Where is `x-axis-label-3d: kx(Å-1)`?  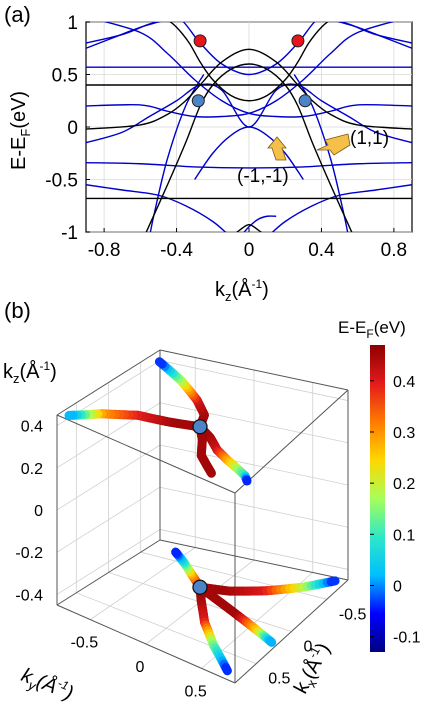
x-axis-label-3d: kx(Å-1) is located at coordinates (312, 669).